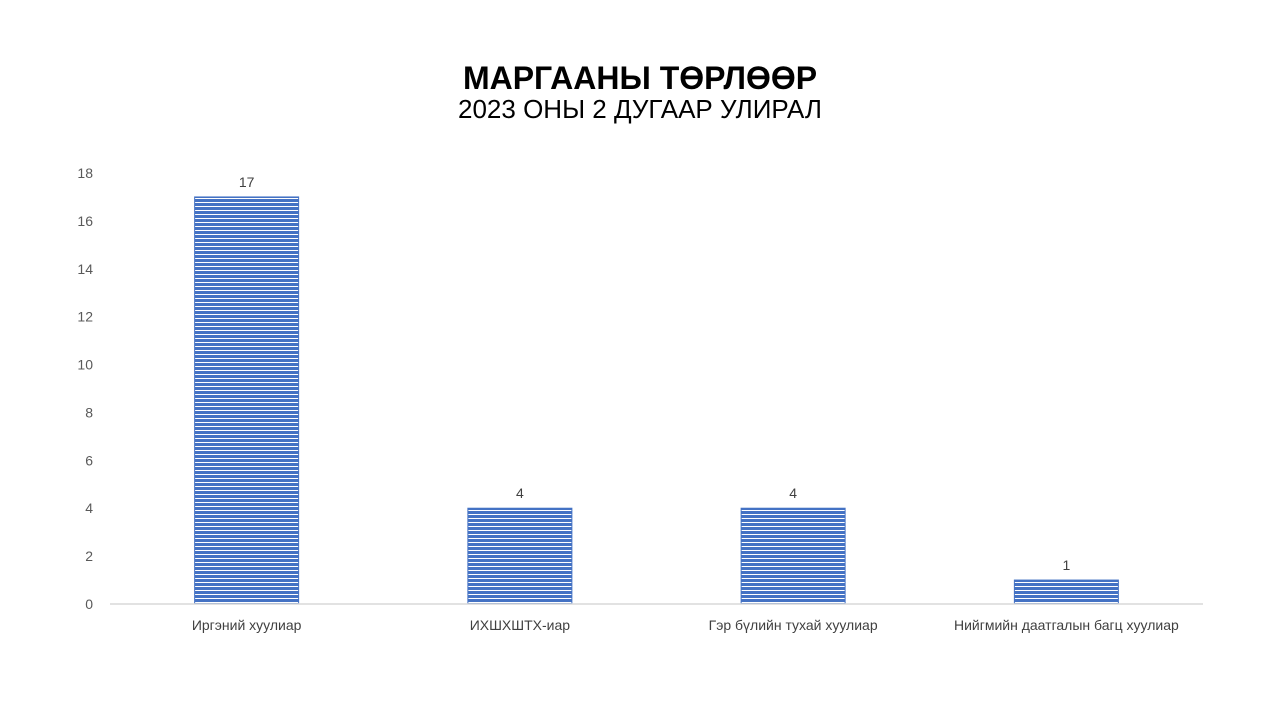 This screenshot has height=720, width=1280. I want to click on y-tick-label: 0, so click(89, 604).